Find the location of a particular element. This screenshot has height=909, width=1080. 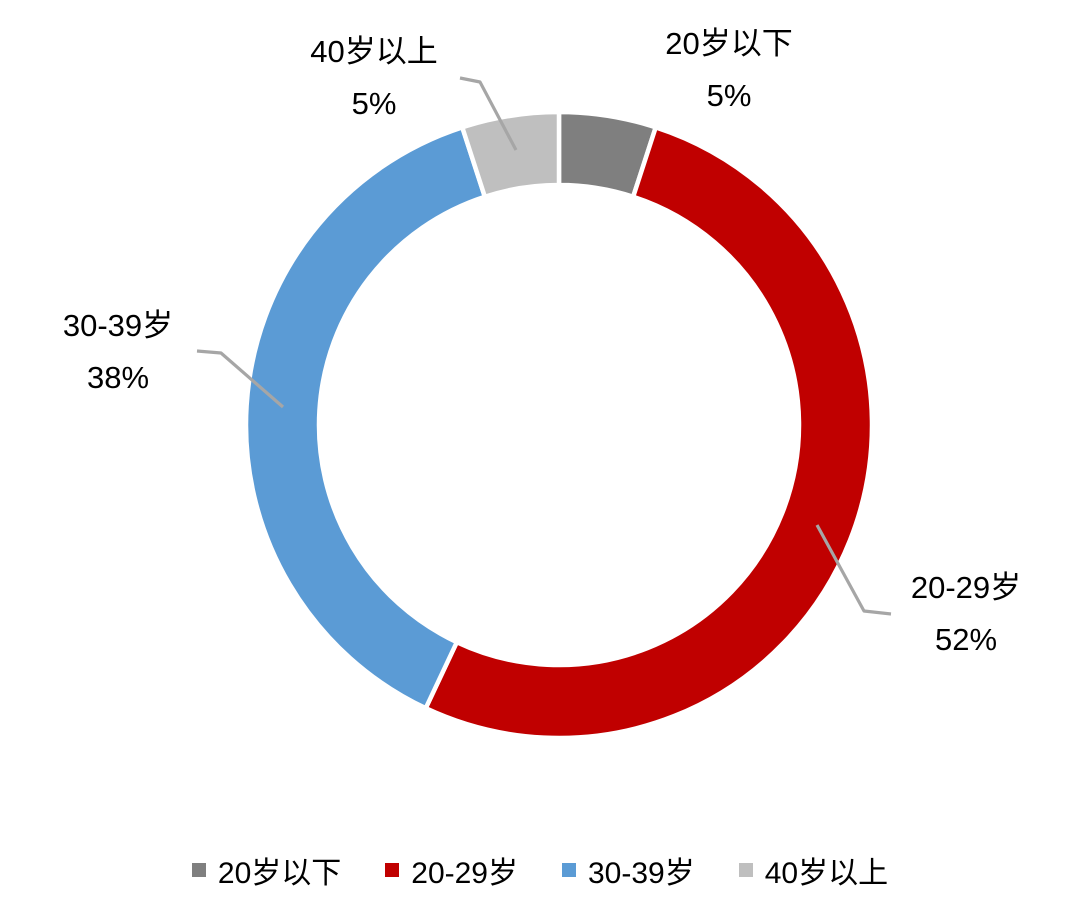

legend-item-under-20: 20岁以下 is located at coordinates (266, 870).